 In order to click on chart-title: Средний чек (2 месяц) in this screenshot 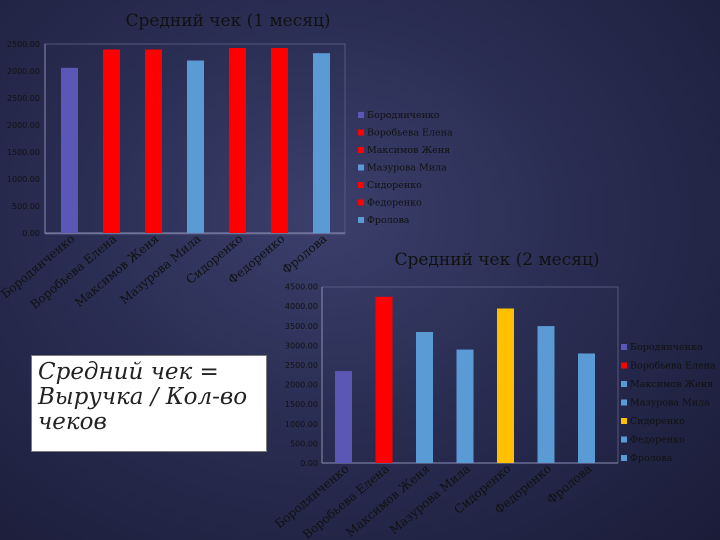, I will do `click(496, 260)`.